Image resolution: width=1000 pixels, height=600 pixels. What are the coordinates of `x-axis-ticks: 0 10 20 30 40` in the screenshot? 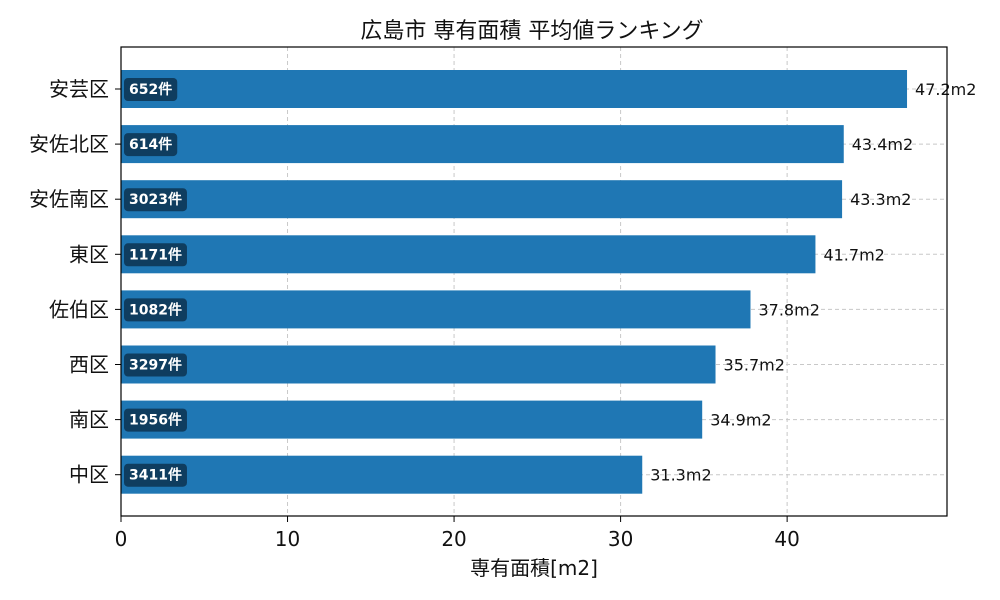 It's located at (457, 533).